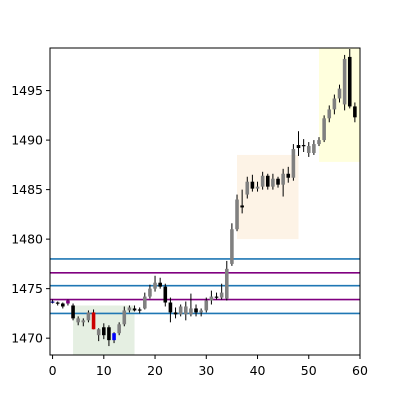  I want to click on x-tick-label: 40, so click(258, 370).